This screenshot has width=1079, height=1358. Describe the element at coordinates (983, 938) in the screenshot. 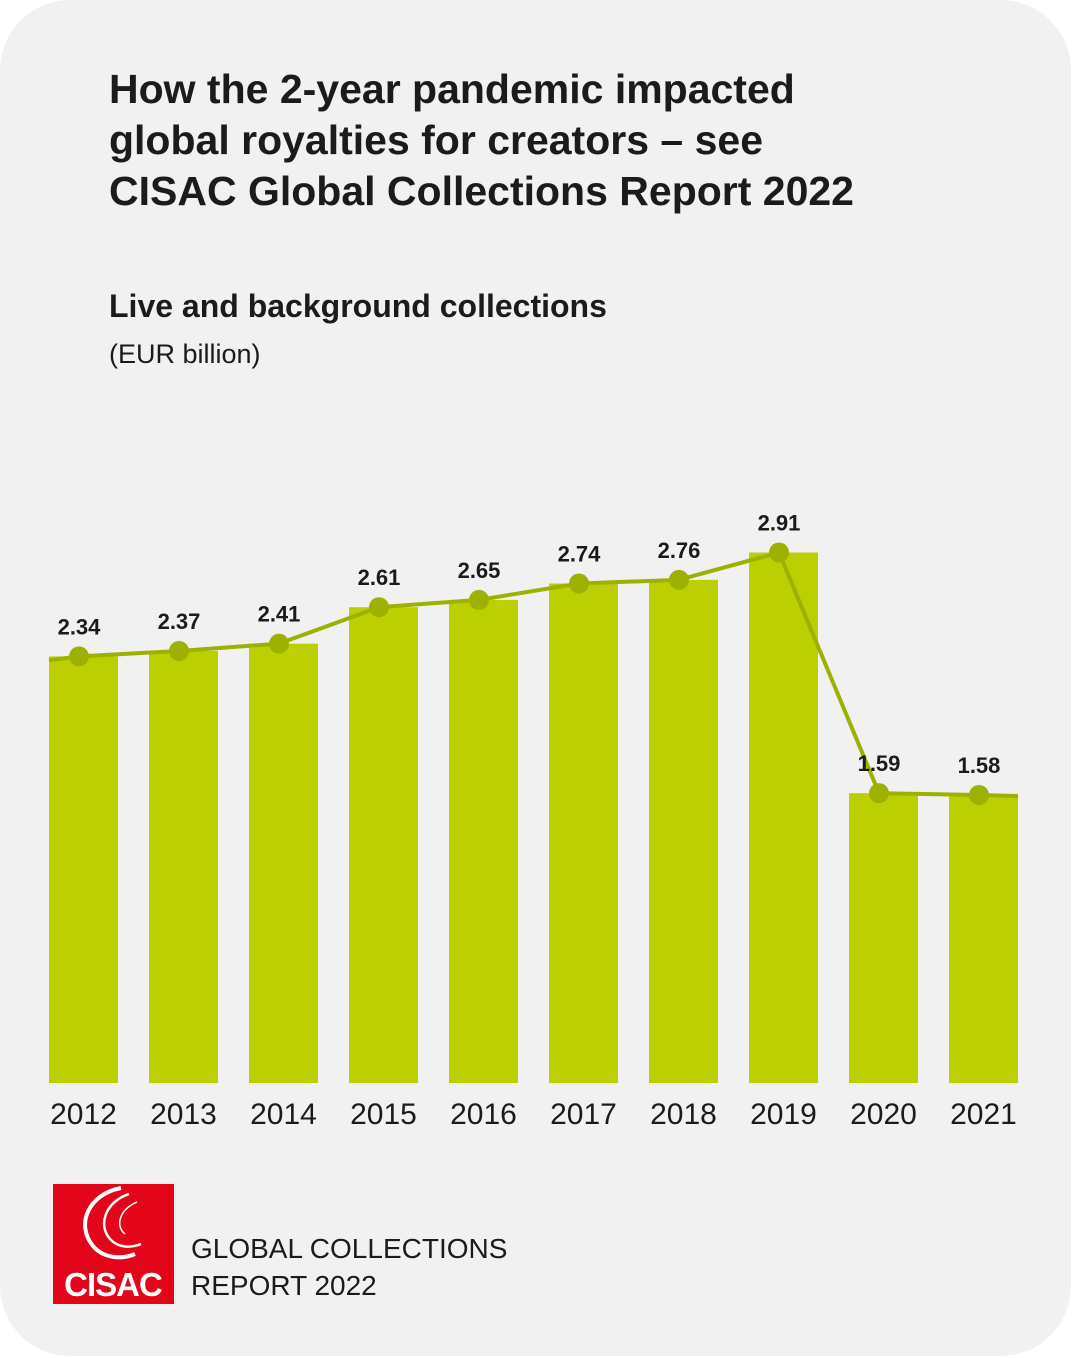

I see `bar-2021` at that location.